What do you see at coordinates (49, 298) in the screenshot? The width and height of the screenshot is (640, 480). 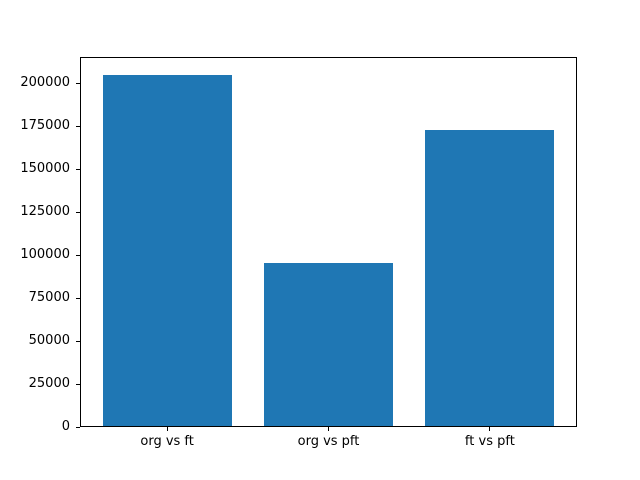 I see `y-tick-label: 75000` at bounding box center [49, 298].